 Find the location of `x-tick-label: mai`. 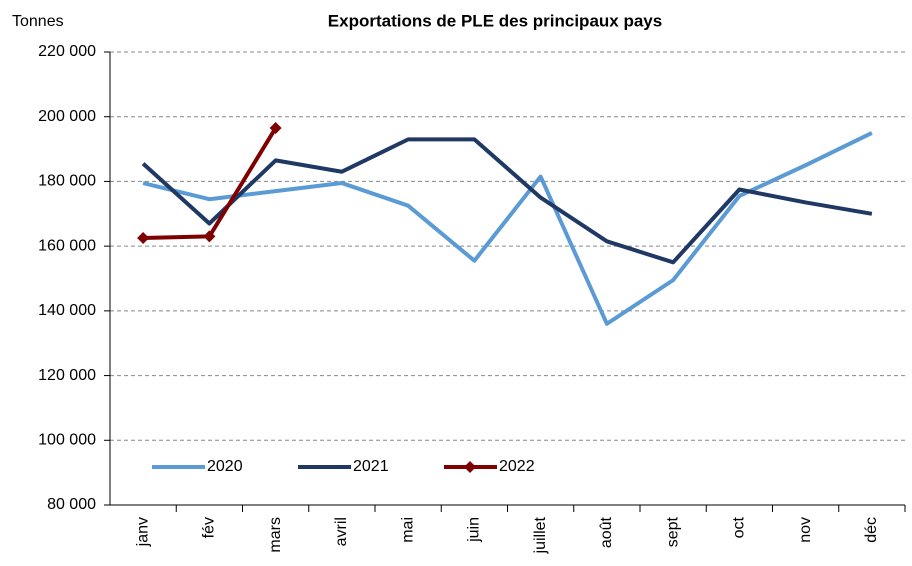

x-tick-label: mai is located at coordinates (407, 530).